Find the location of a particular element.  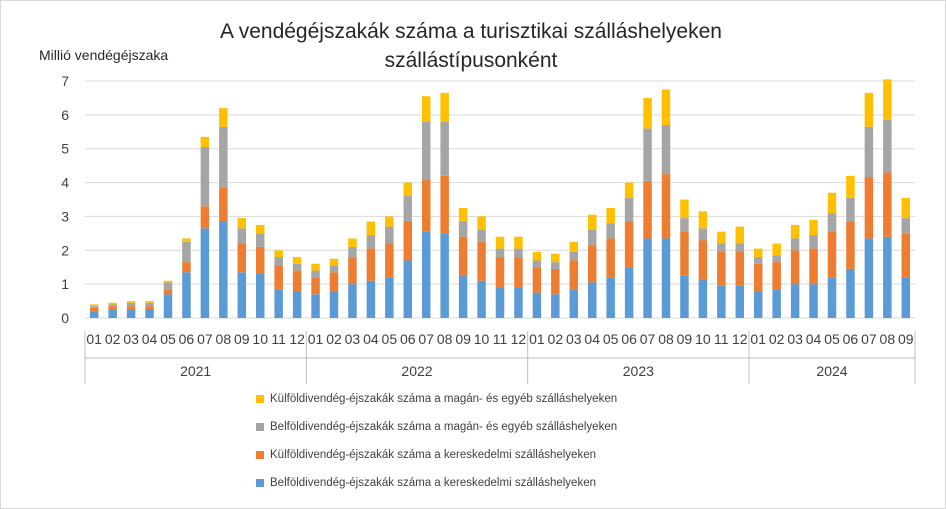

x-tick-label: 10 is located at coordinates (482, 339).